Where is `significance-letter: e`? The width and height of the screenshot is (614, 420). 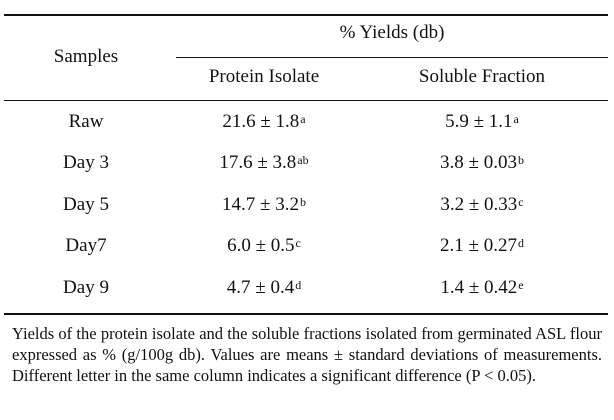 significance-letter: e is located at coordinates (521, 285).